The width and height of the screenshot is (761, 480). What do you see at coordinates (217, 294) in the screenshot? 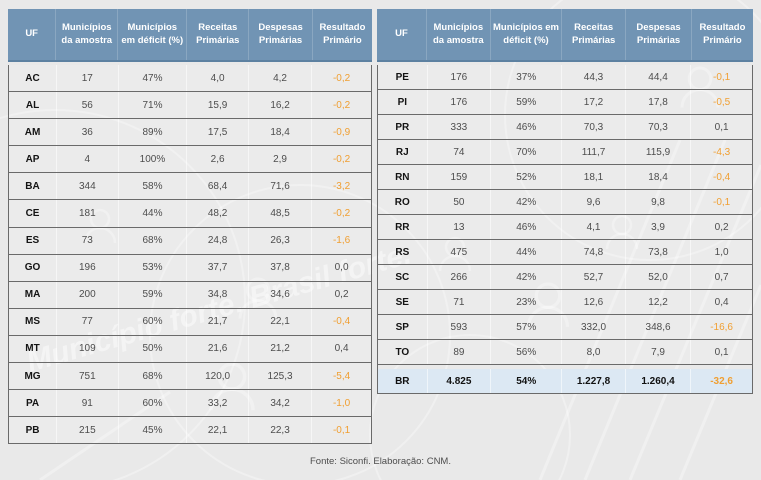
I see `cell-value: 34,8` at bounding box center [217, 294].